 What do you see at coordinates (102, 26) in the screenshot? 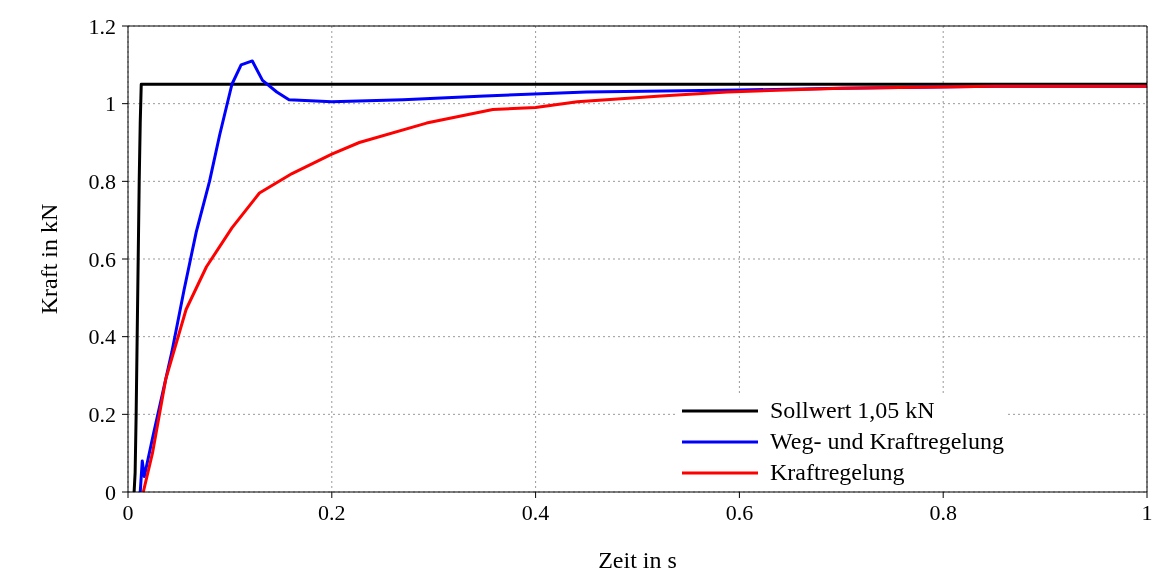
I see `y-tick-label: 1.2` at bounding box center [102, 26].